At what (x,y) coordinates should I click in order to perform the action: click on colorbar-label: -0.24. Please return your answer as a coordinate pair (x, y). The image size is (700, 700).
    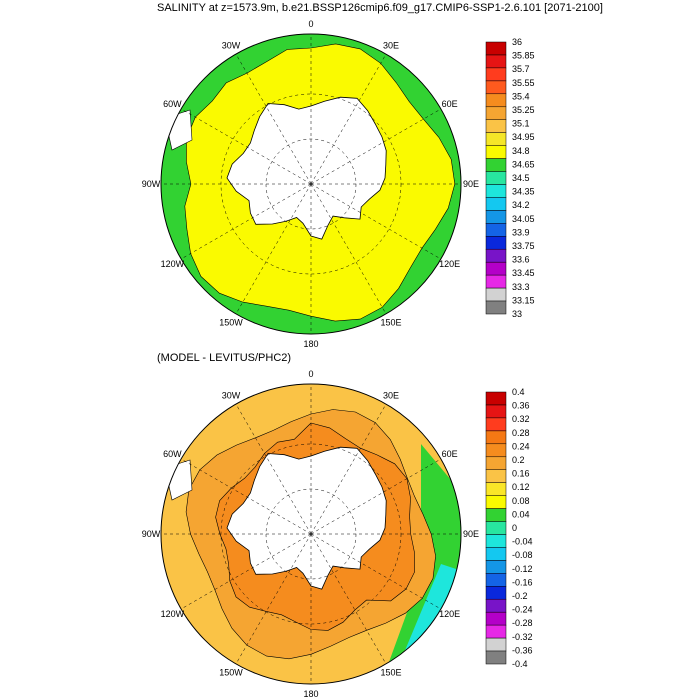
    Looking at the image, I should click on (522, 610).